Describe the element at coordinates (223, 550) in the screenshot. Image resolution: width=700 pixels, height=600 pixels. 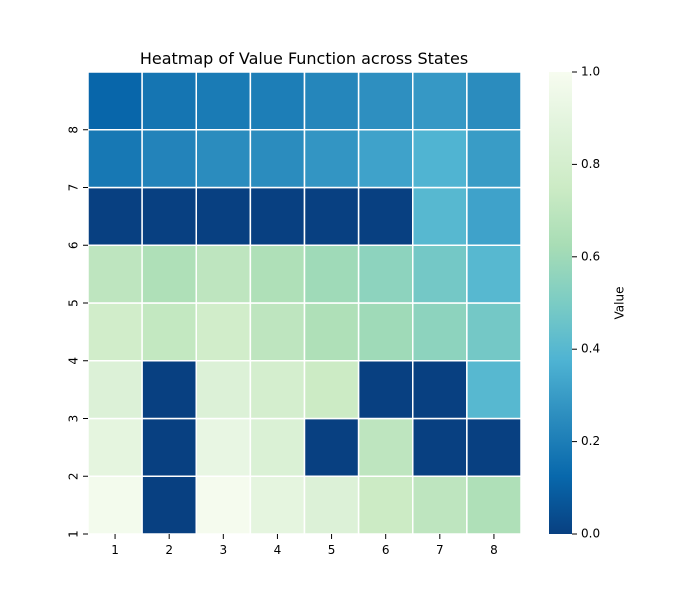
I see `x-tick-label: 3` at that location.